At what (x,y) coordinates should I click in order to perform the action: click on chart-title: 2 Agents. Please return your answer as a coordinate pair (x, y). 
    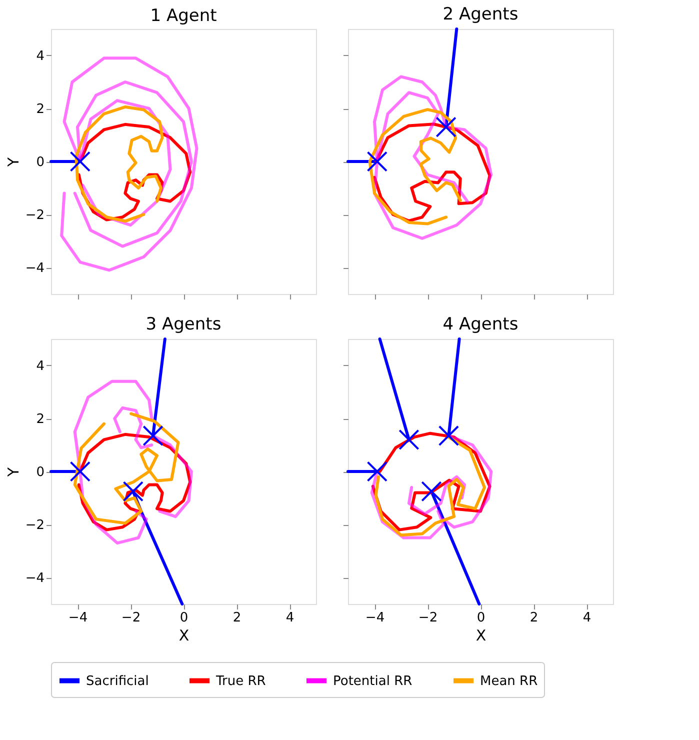
    Looking at the image, I should click on (480, 14).